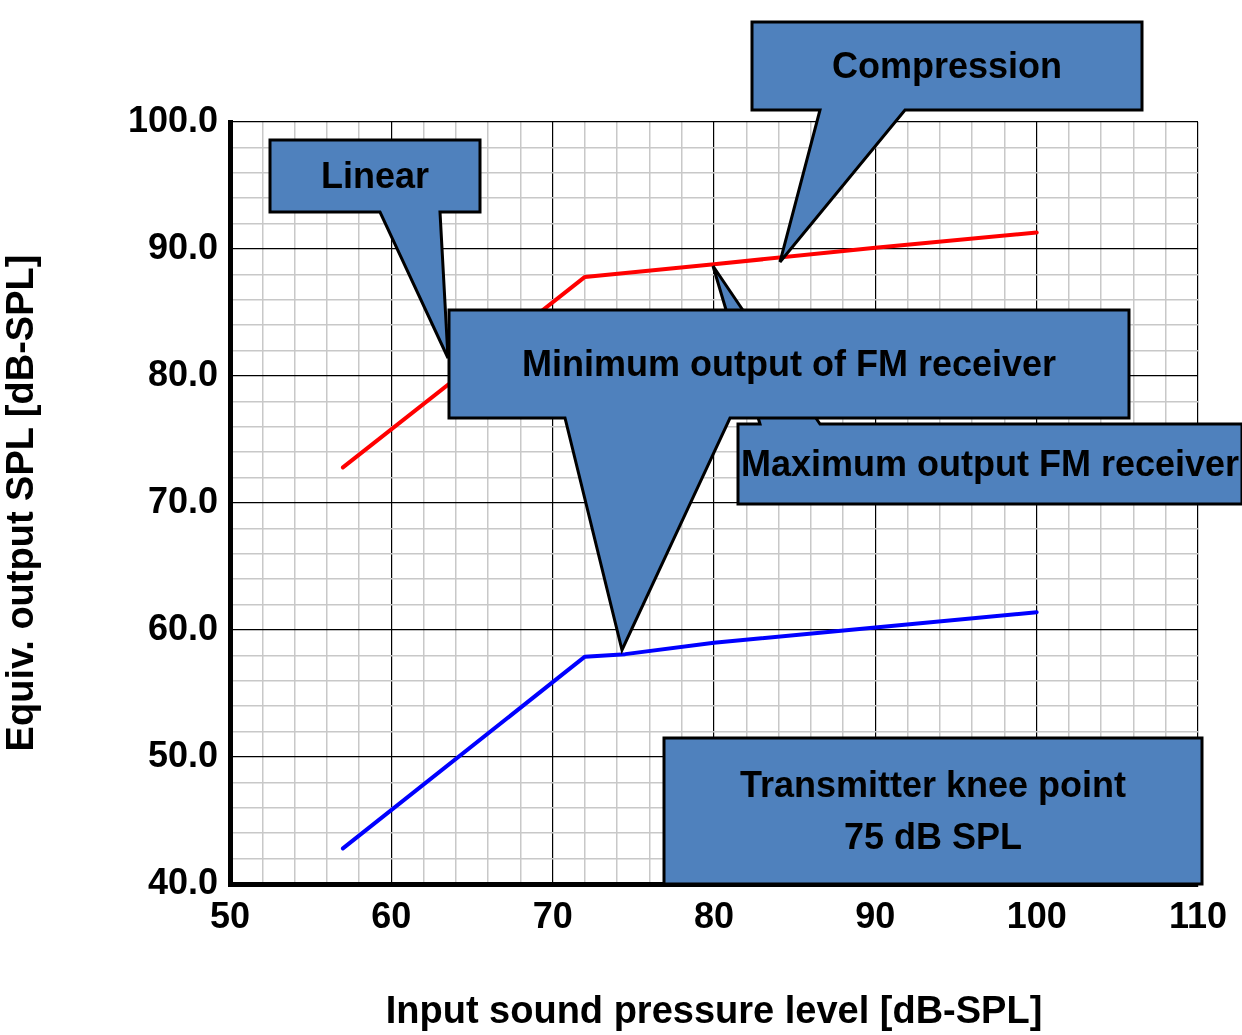 The image size is (1242, 1035). Describe the element at coordinates (374, 175) in the screenshot. I see `annotation: Linear` at that location.